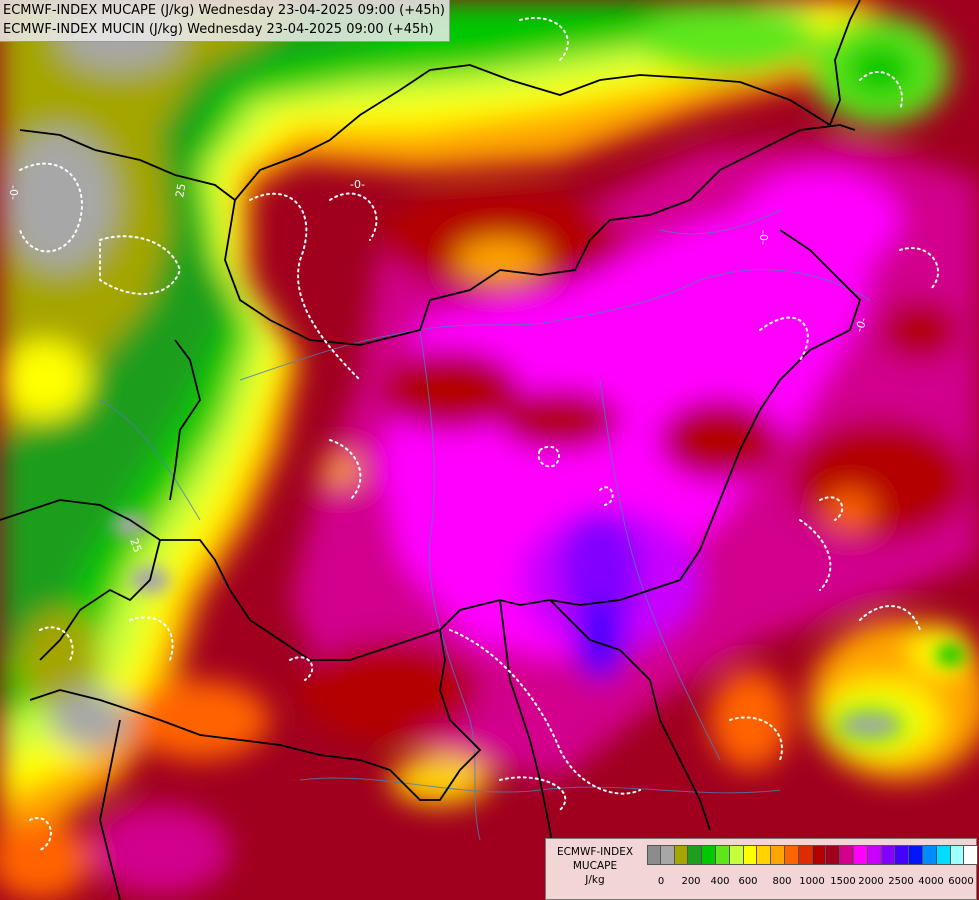 This screenshot has width=979, height=900. I want to click on legend-tick-label: 4000, so click(931, 881).